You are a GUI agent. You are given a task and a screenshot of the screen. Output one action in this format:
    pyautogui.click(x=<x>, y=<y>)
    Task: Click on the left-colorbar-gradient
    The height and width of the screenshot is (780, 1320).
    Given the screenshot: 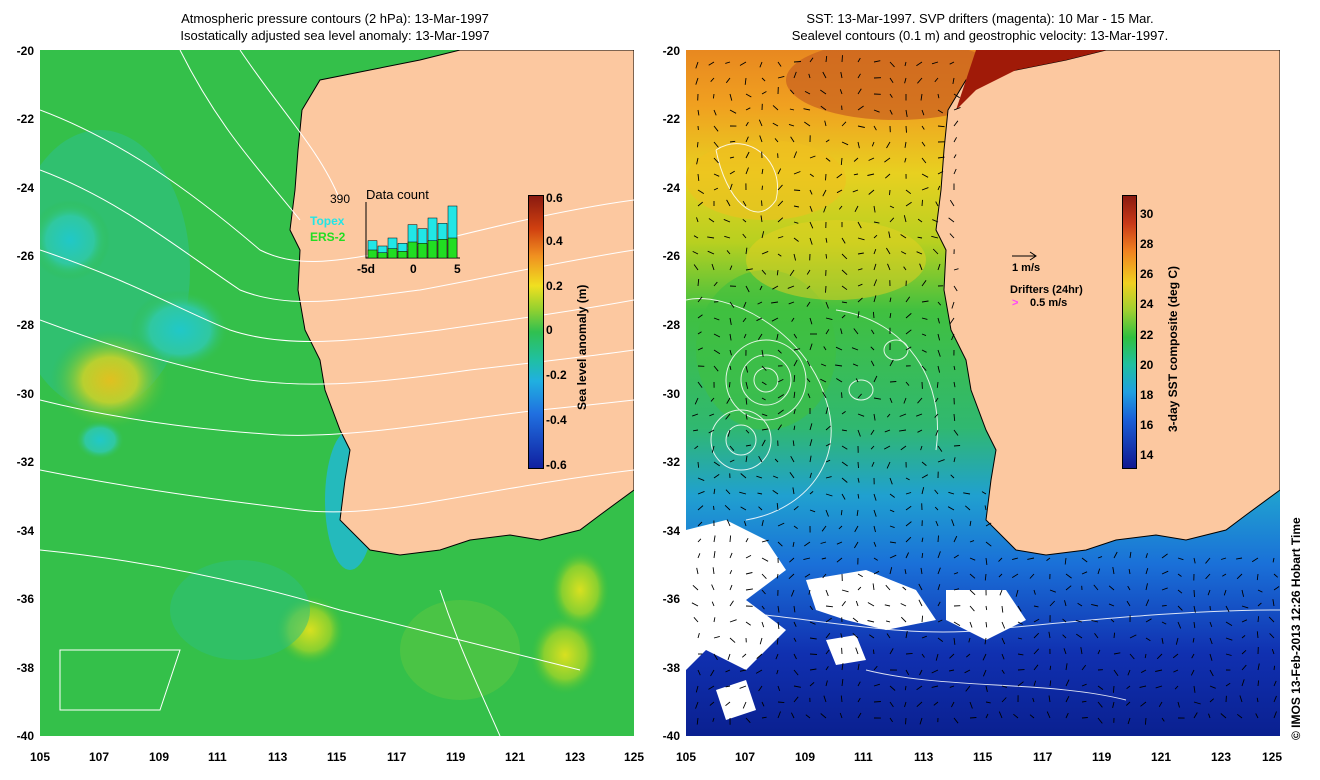 What is the action you would take?
    pyautogui.click(x=536, y=332)
    